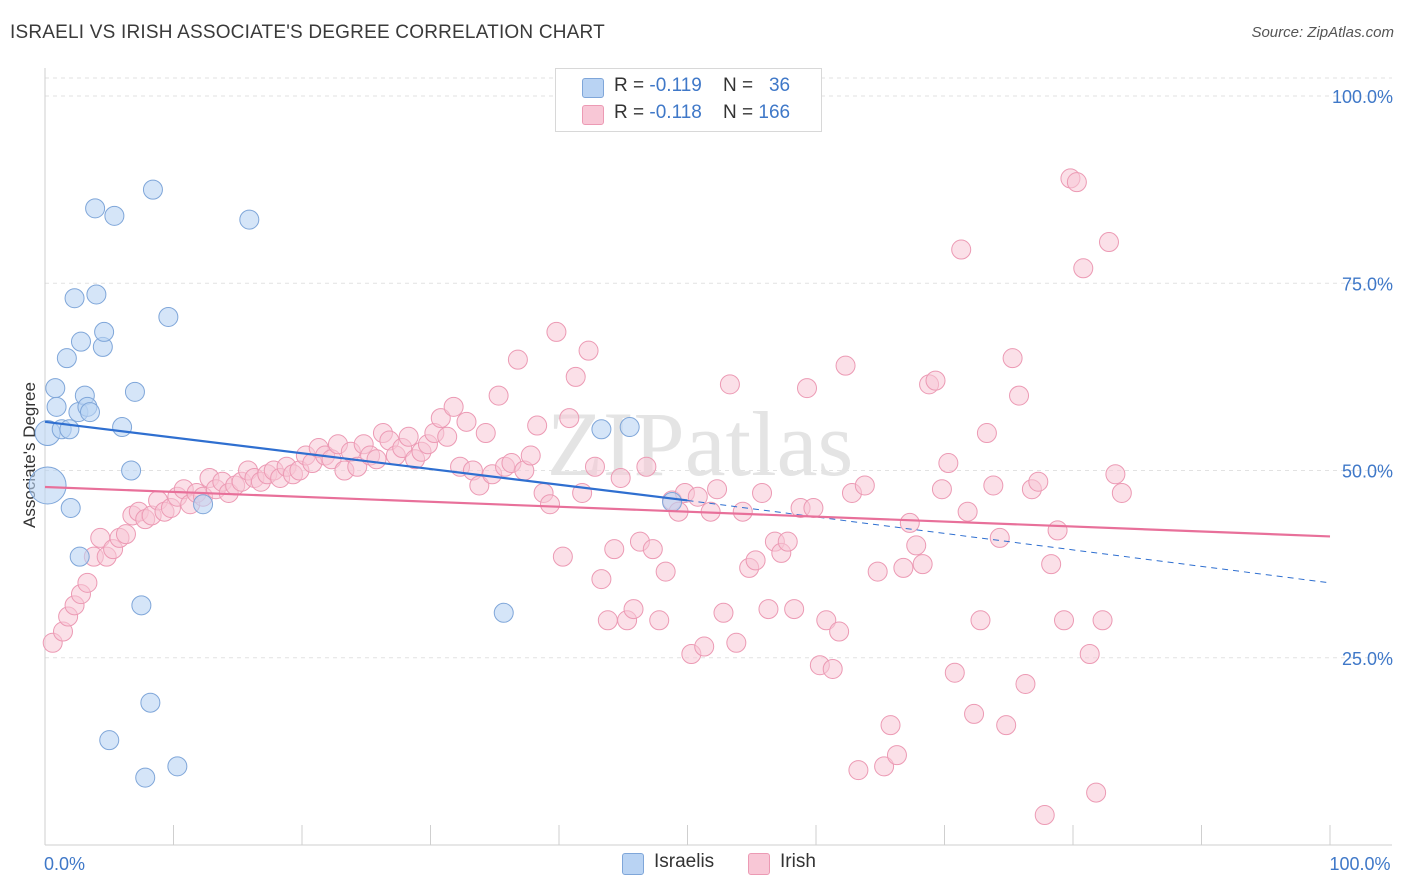 The height and width of the screenshot is (892, 1406). What do you see at coordinates (1367, 659) in the screenshot?
I see `y-tick-label: 25.0%` at bounding box center [1367, 659].